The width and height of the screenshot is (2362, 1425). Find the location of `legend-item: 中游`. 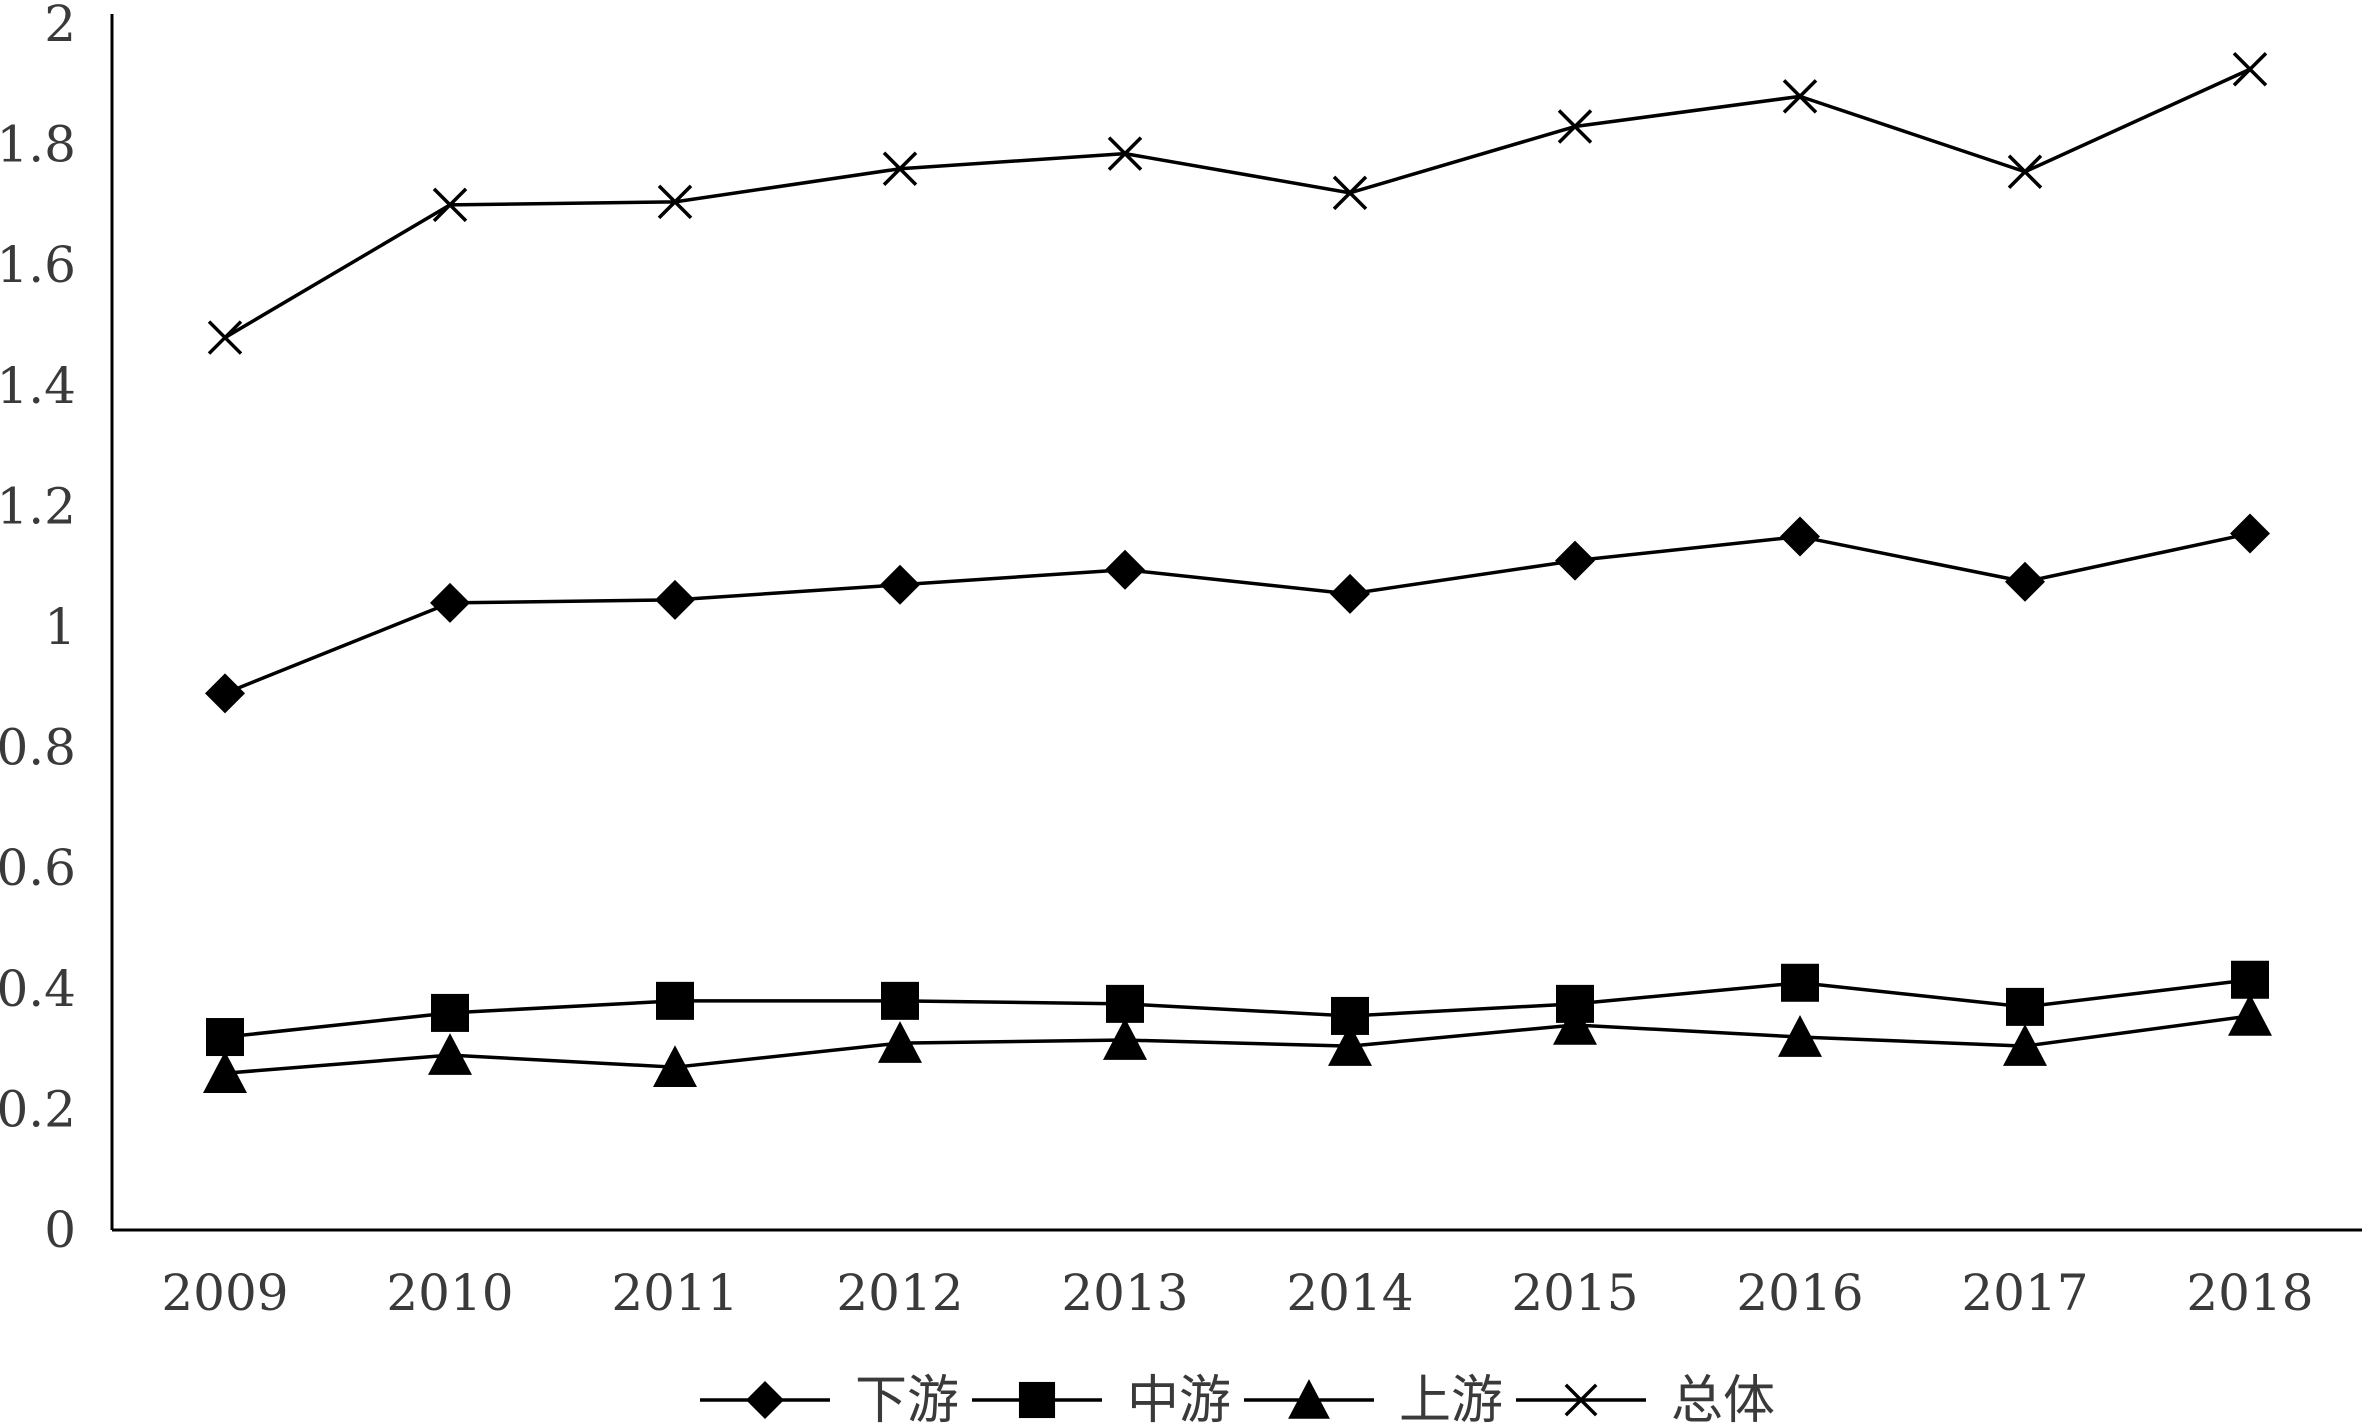

legend-item: 中游 is located at coordinates (1101, 1398).